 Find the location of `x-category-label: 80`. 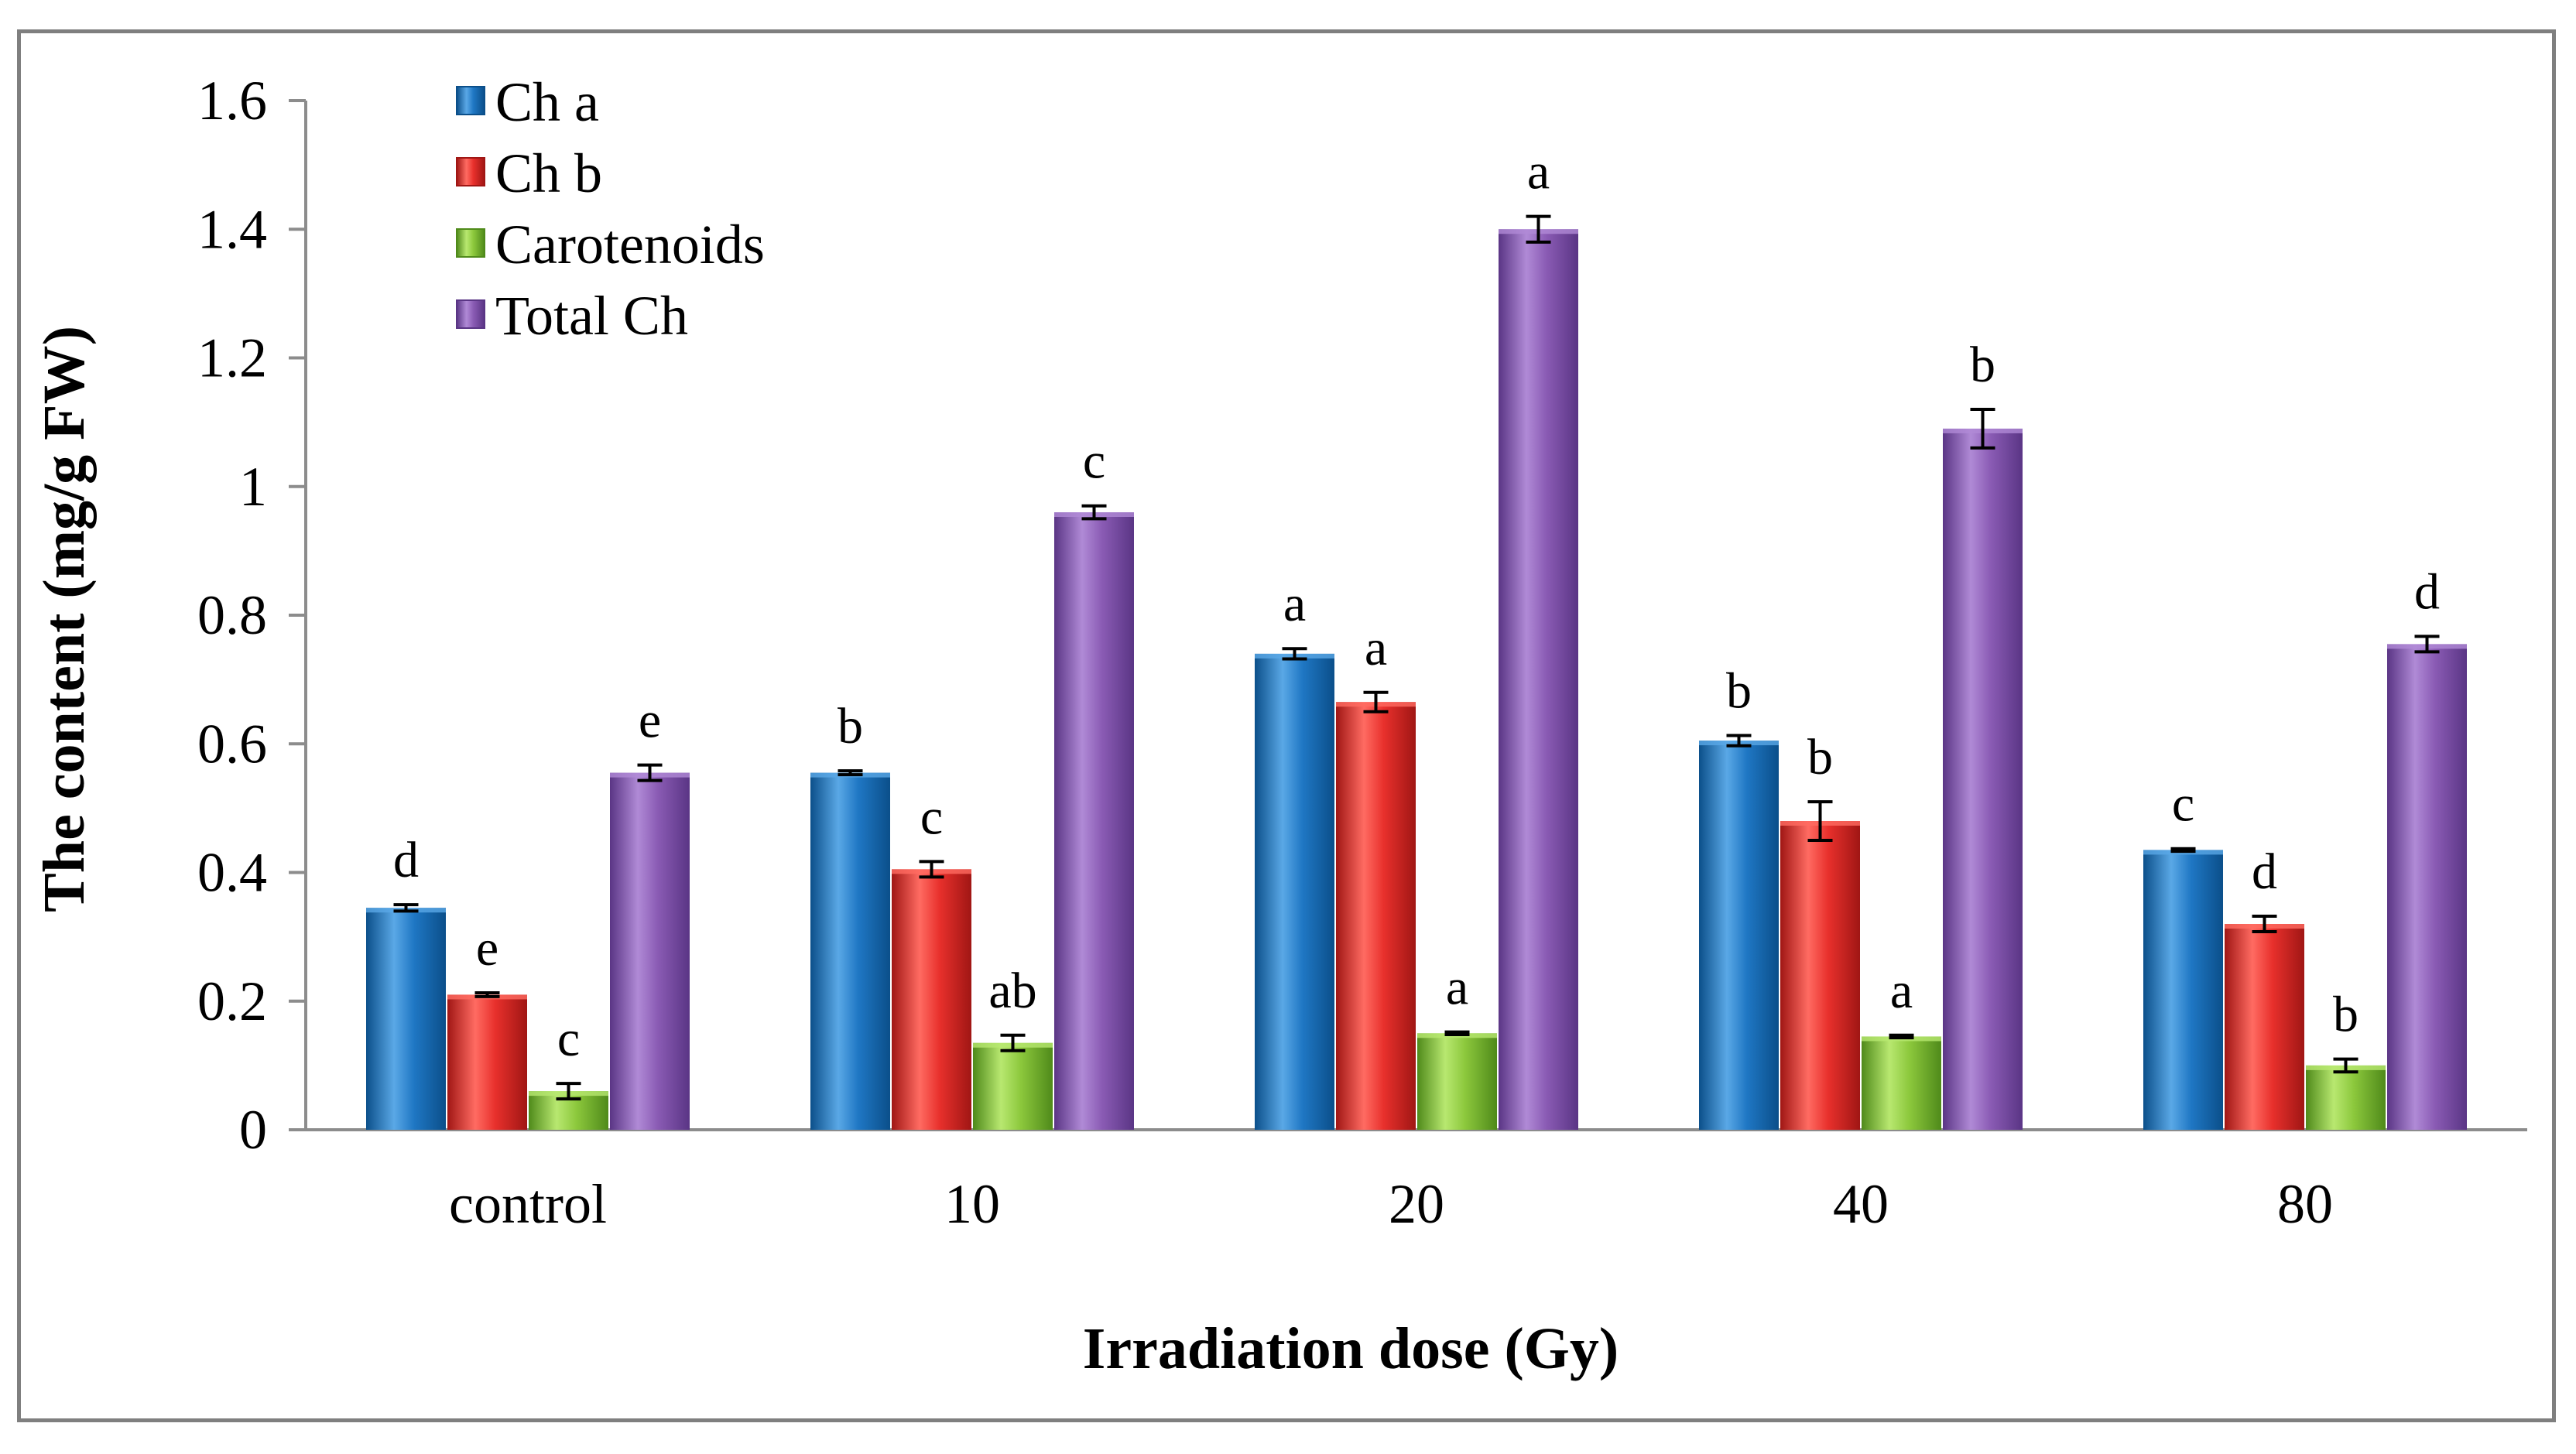

x-category-label: 80 is located at coordinates (2305, 1204).